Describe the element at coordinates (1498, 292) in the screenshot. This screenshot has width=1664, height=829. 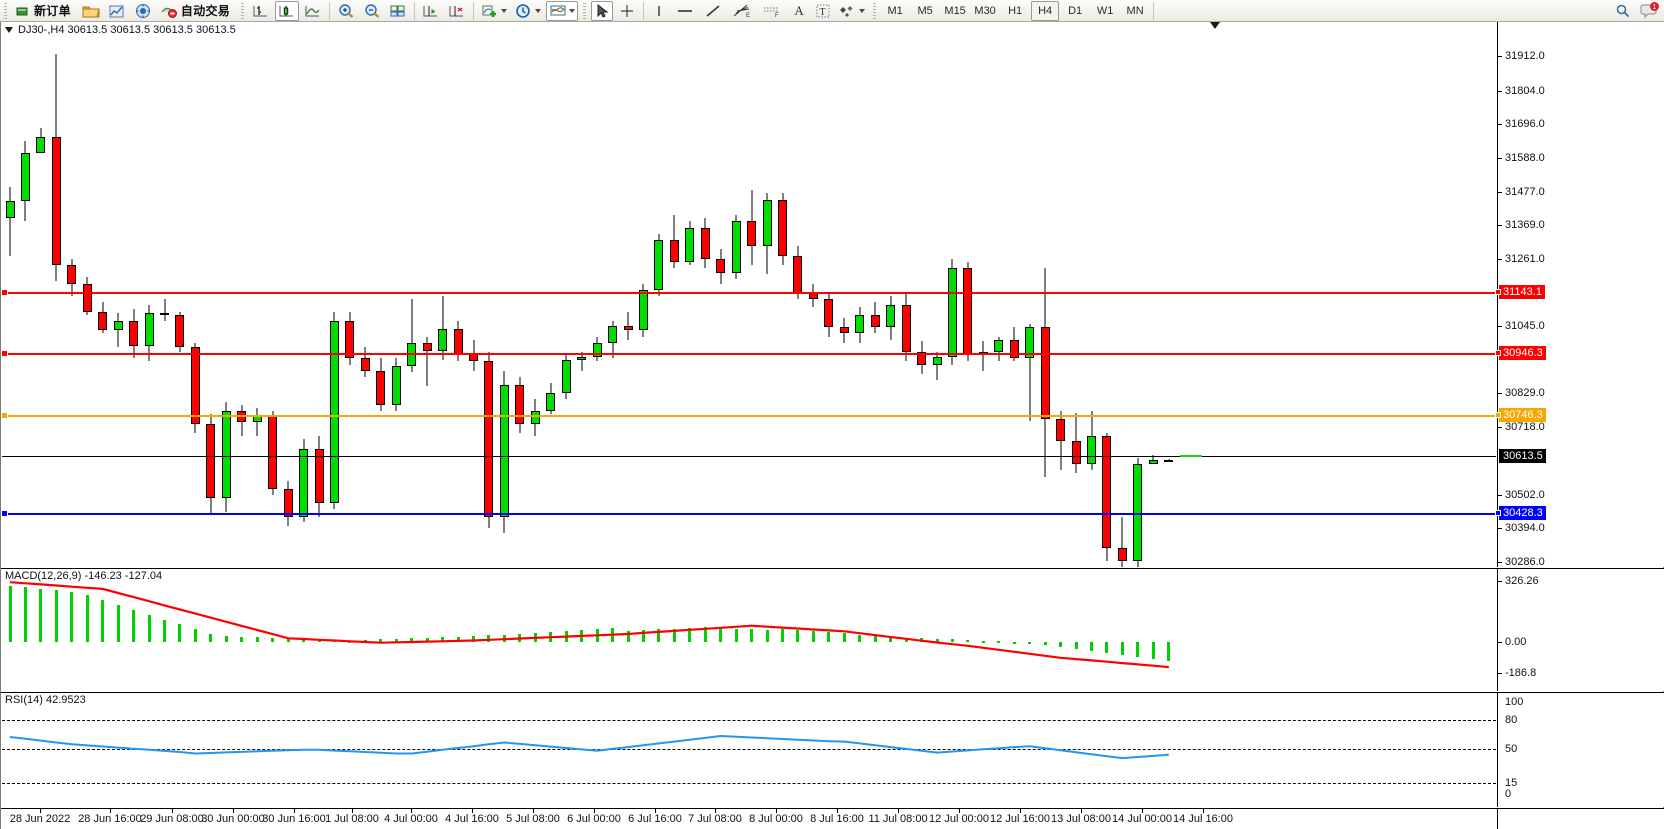
I see `resistance-level-1-scale-handle` at that location.